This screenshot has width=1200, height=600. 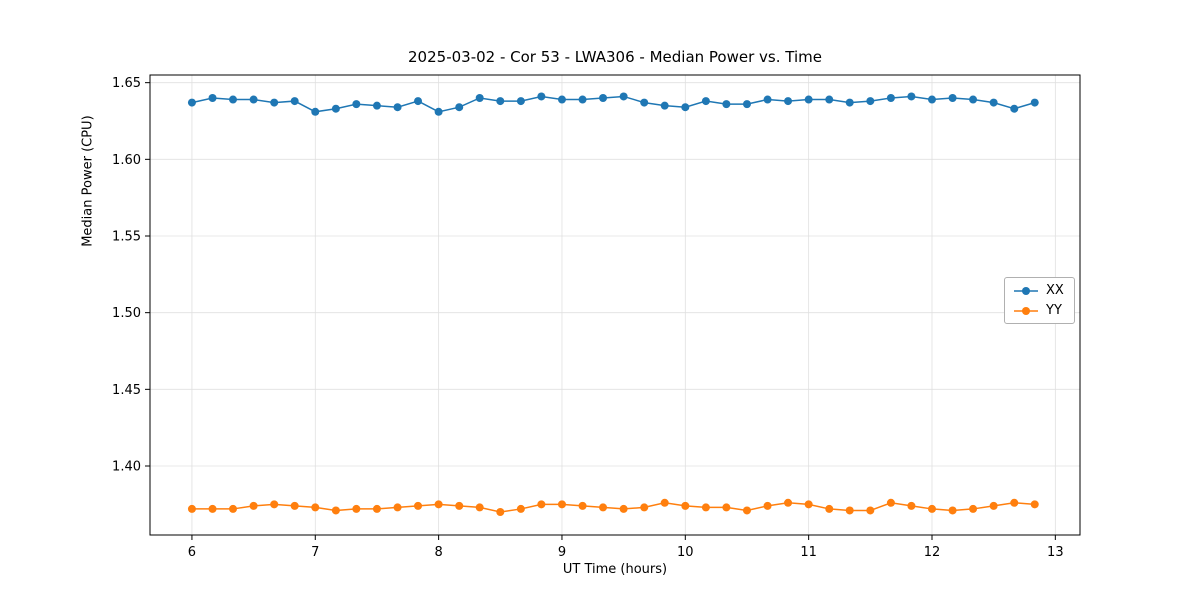 What do you see at coordinates (1054, 310) in the screenshot?
I see `legend-label-yy: YY` at bounding box center [1054, 310].